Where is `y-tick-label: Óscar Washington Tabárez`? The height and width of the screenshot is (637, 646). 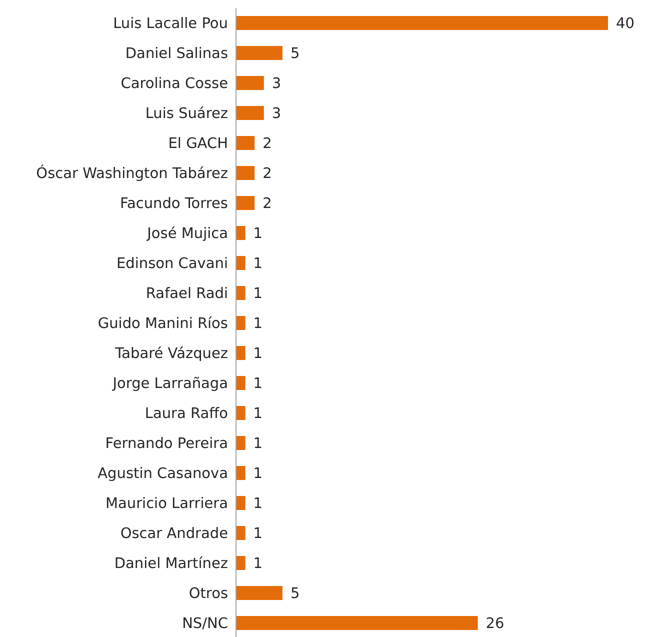 y-tick-label: Óscar Washington Tabárez is located at coordinates (132, 173).